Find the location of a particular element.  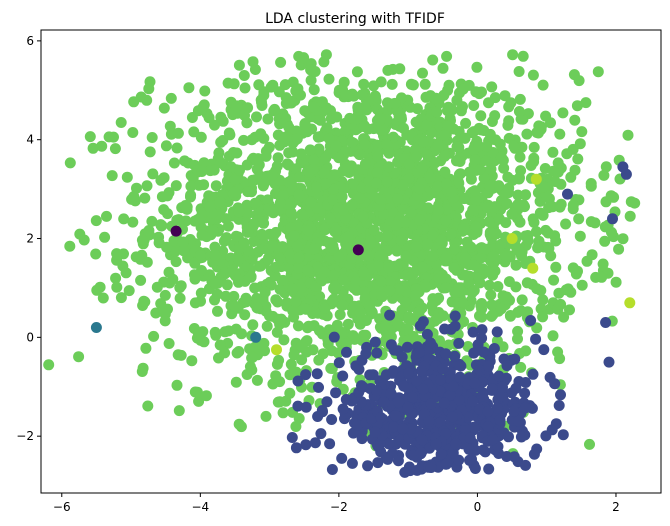

data-point-lime is located at coordinates (533, 268).